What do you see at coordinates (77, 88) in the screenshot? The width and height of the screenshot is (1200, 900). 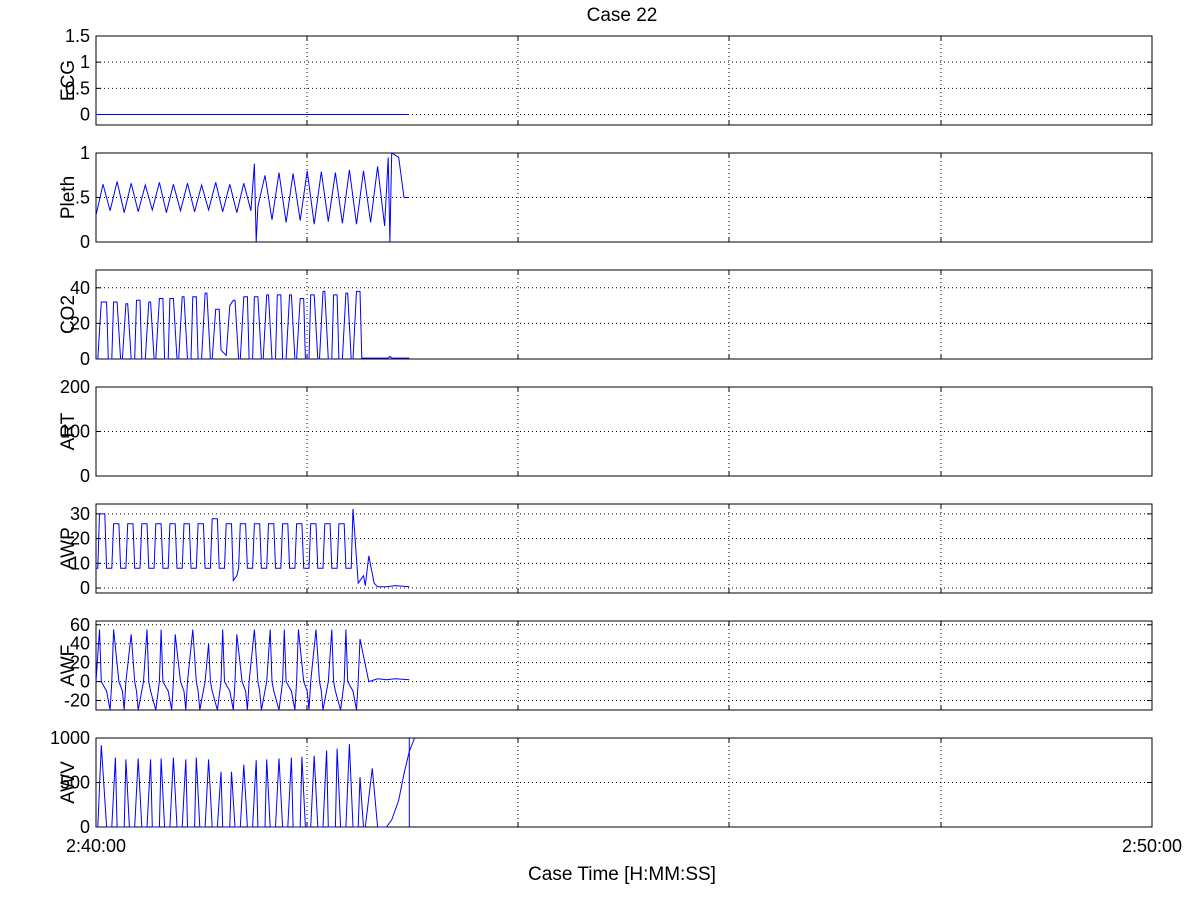 I see `y-tick-label: 0.5` at bounding box center [77, 88].